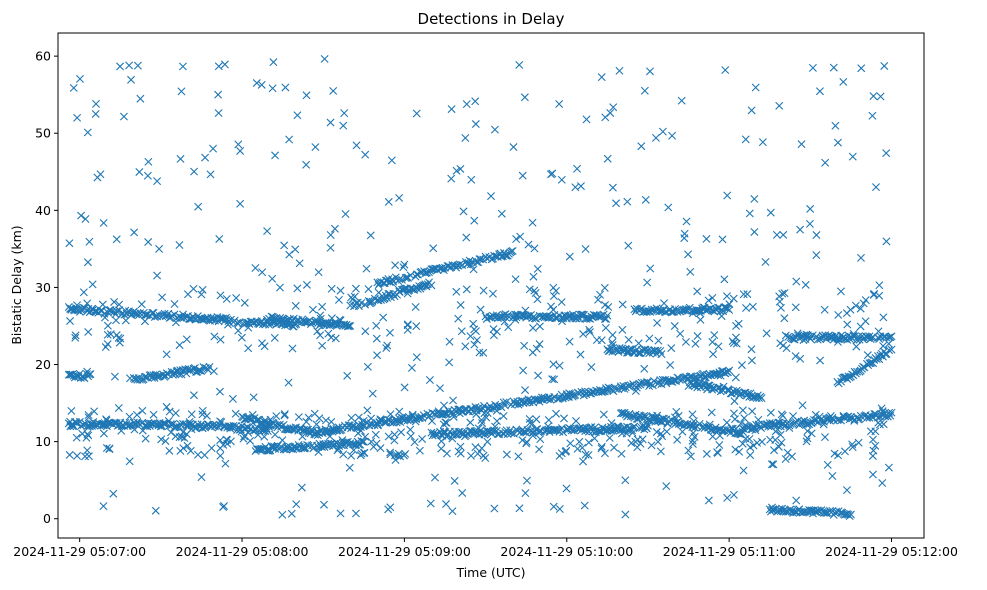 The image size is (987, 590). What do you see at coordinates (404, 551) in the screenshot?
I see `x-tick-label: 2024-11-29 05:09:00` at bounding box center [404, 551].